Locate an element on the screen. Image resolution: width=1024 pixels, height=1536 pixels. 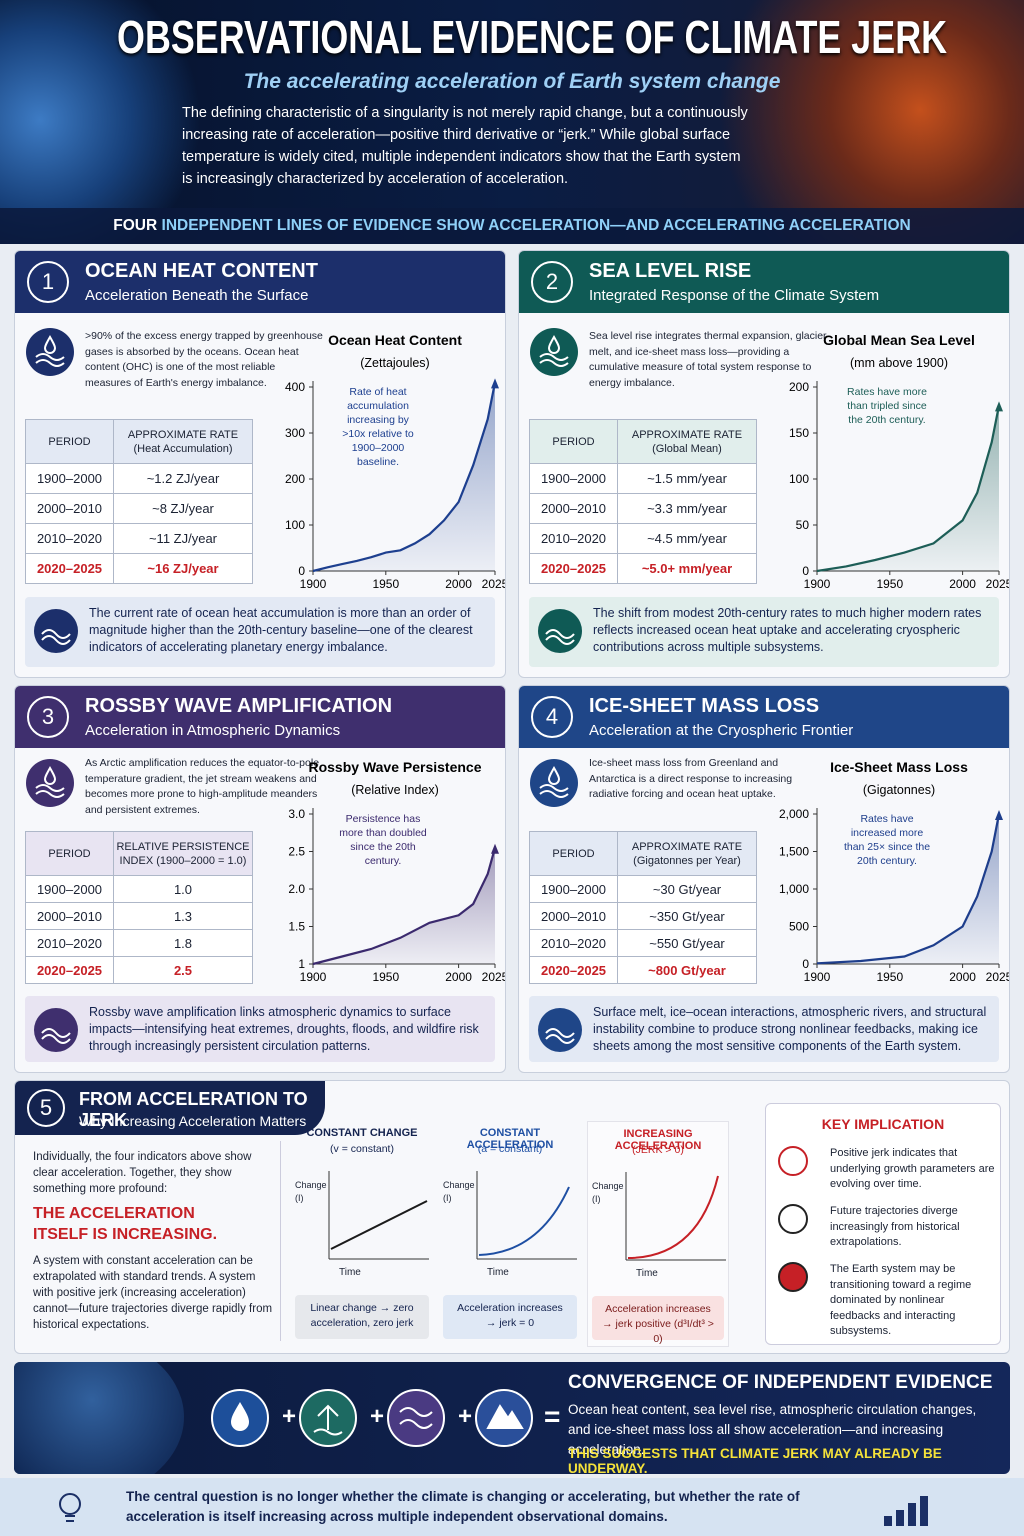
diagram-title: CONSTANT CHANGE is located at coordinates (362, 1133).